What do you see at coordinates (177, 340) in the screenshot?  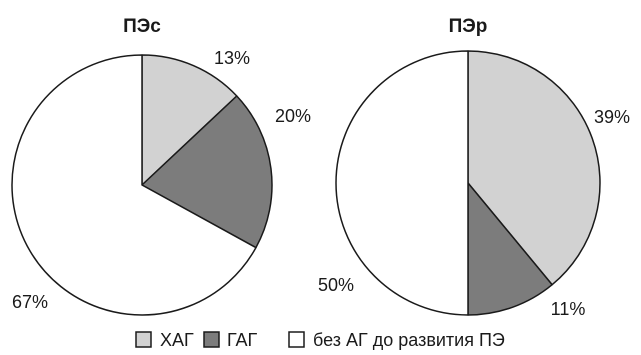 I see `legend-label: ХАГ` at bounding box center [177, 340].